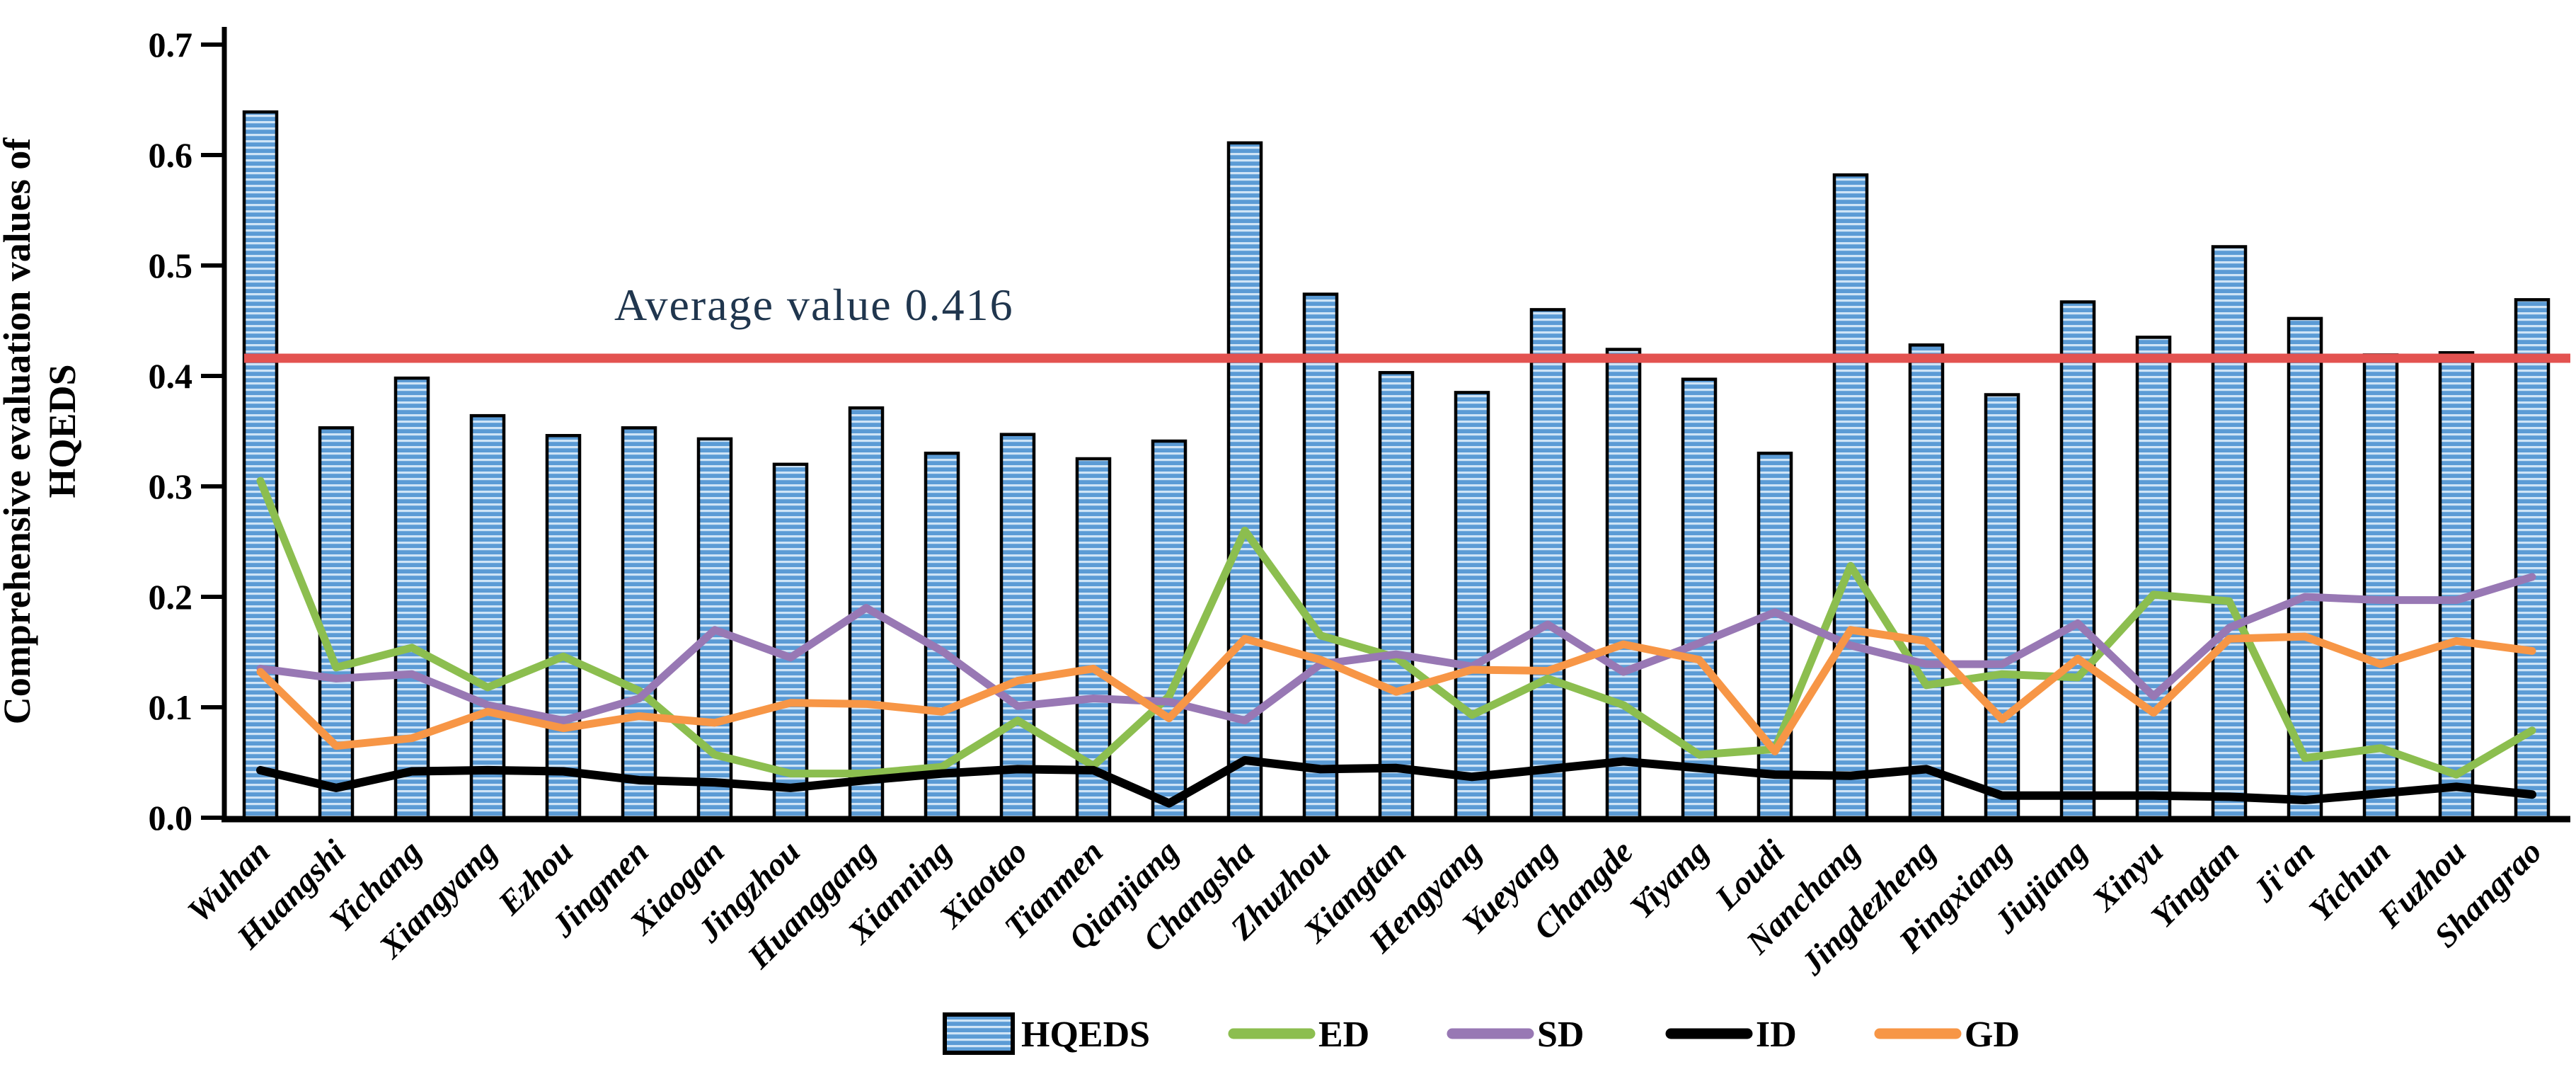 The height and width of the screenshot is (1074, 2576). What do you see at coordinates (791, 641) in the screenshot?
I see `bar-Jingzhou` at bounding box center [791, 641].